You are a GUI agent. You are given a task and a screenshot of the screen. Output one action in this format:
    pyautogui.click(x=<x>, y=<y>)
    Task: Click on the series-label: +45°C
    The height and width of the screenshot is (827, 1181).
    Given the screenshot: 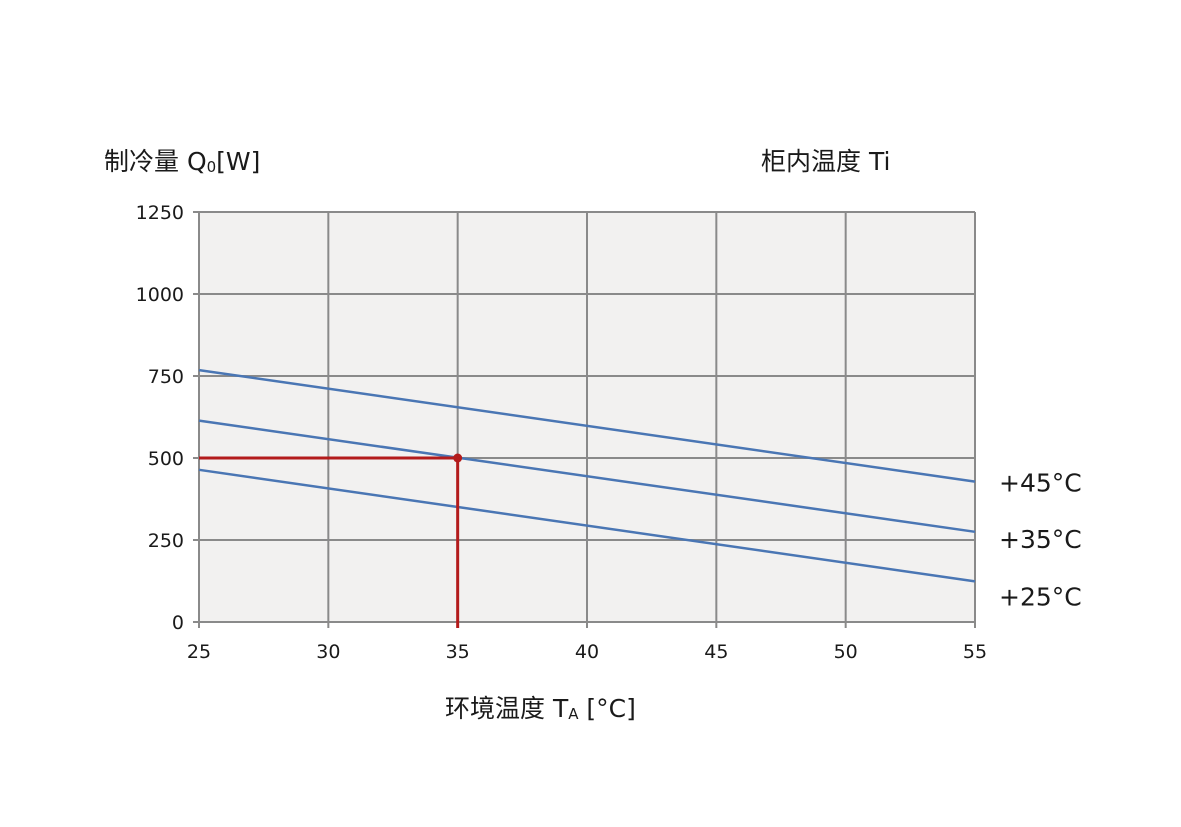 What is the action you would take?
    pyautogui.click(x=1040, y=483)
    